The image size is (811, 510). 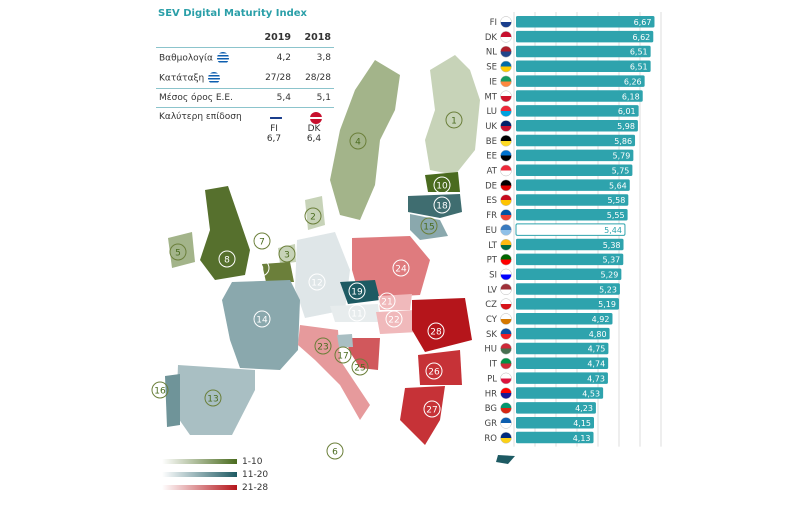 I want to click on rank-marker-de: 12, so click(x=317, y=282).